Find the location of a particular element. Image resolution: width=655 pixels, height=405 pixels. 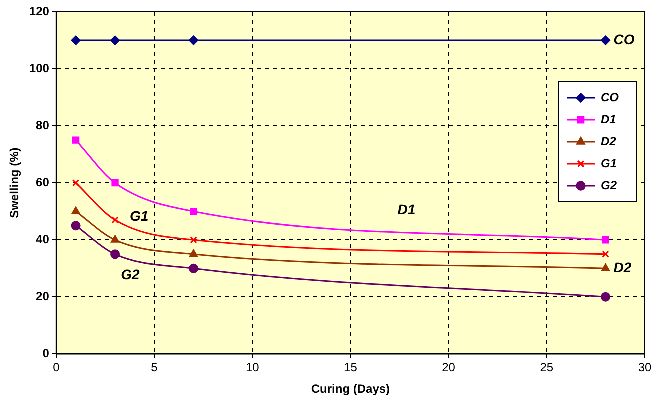

annotation: D2 is located at coordinates (623, 268).